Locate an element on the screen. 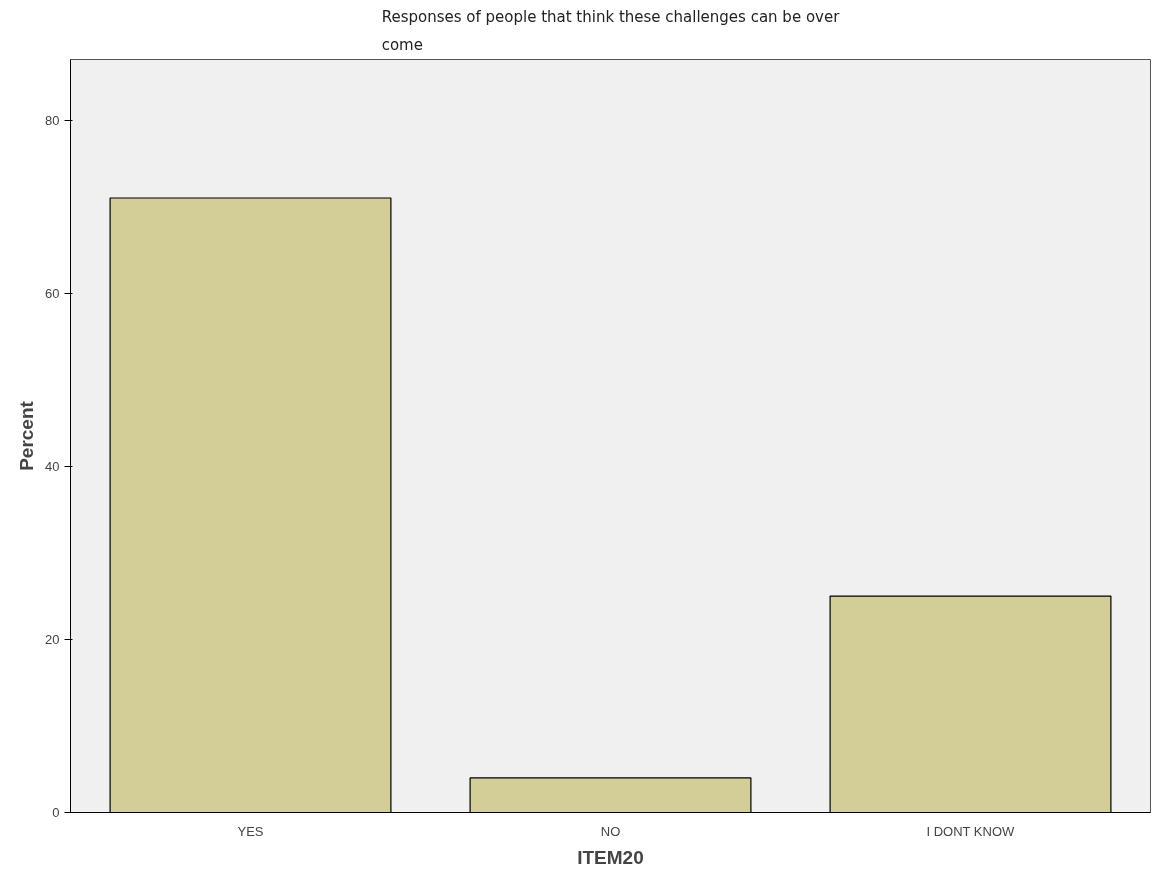 The width and height of the screenshot is (1175, 880). x-tick-label: YES is located at coordinates (250, 831).